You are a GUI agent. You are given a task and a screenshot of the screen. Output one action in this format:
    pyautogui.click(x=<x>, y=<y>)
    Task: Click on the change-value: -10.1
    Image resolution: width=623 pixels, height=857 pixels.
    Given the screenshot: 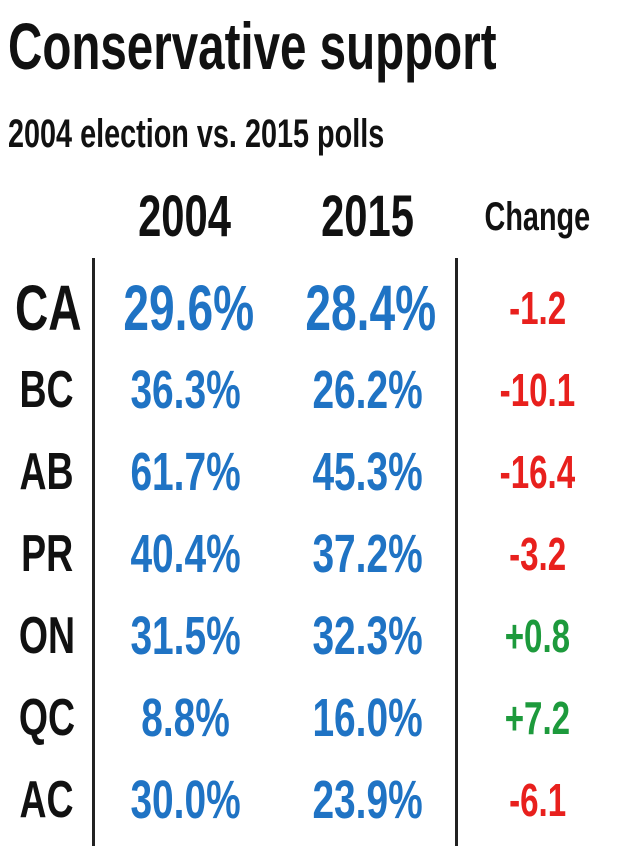 What is the action you would take?
    pyautogui.click(x=537, y=390)
    